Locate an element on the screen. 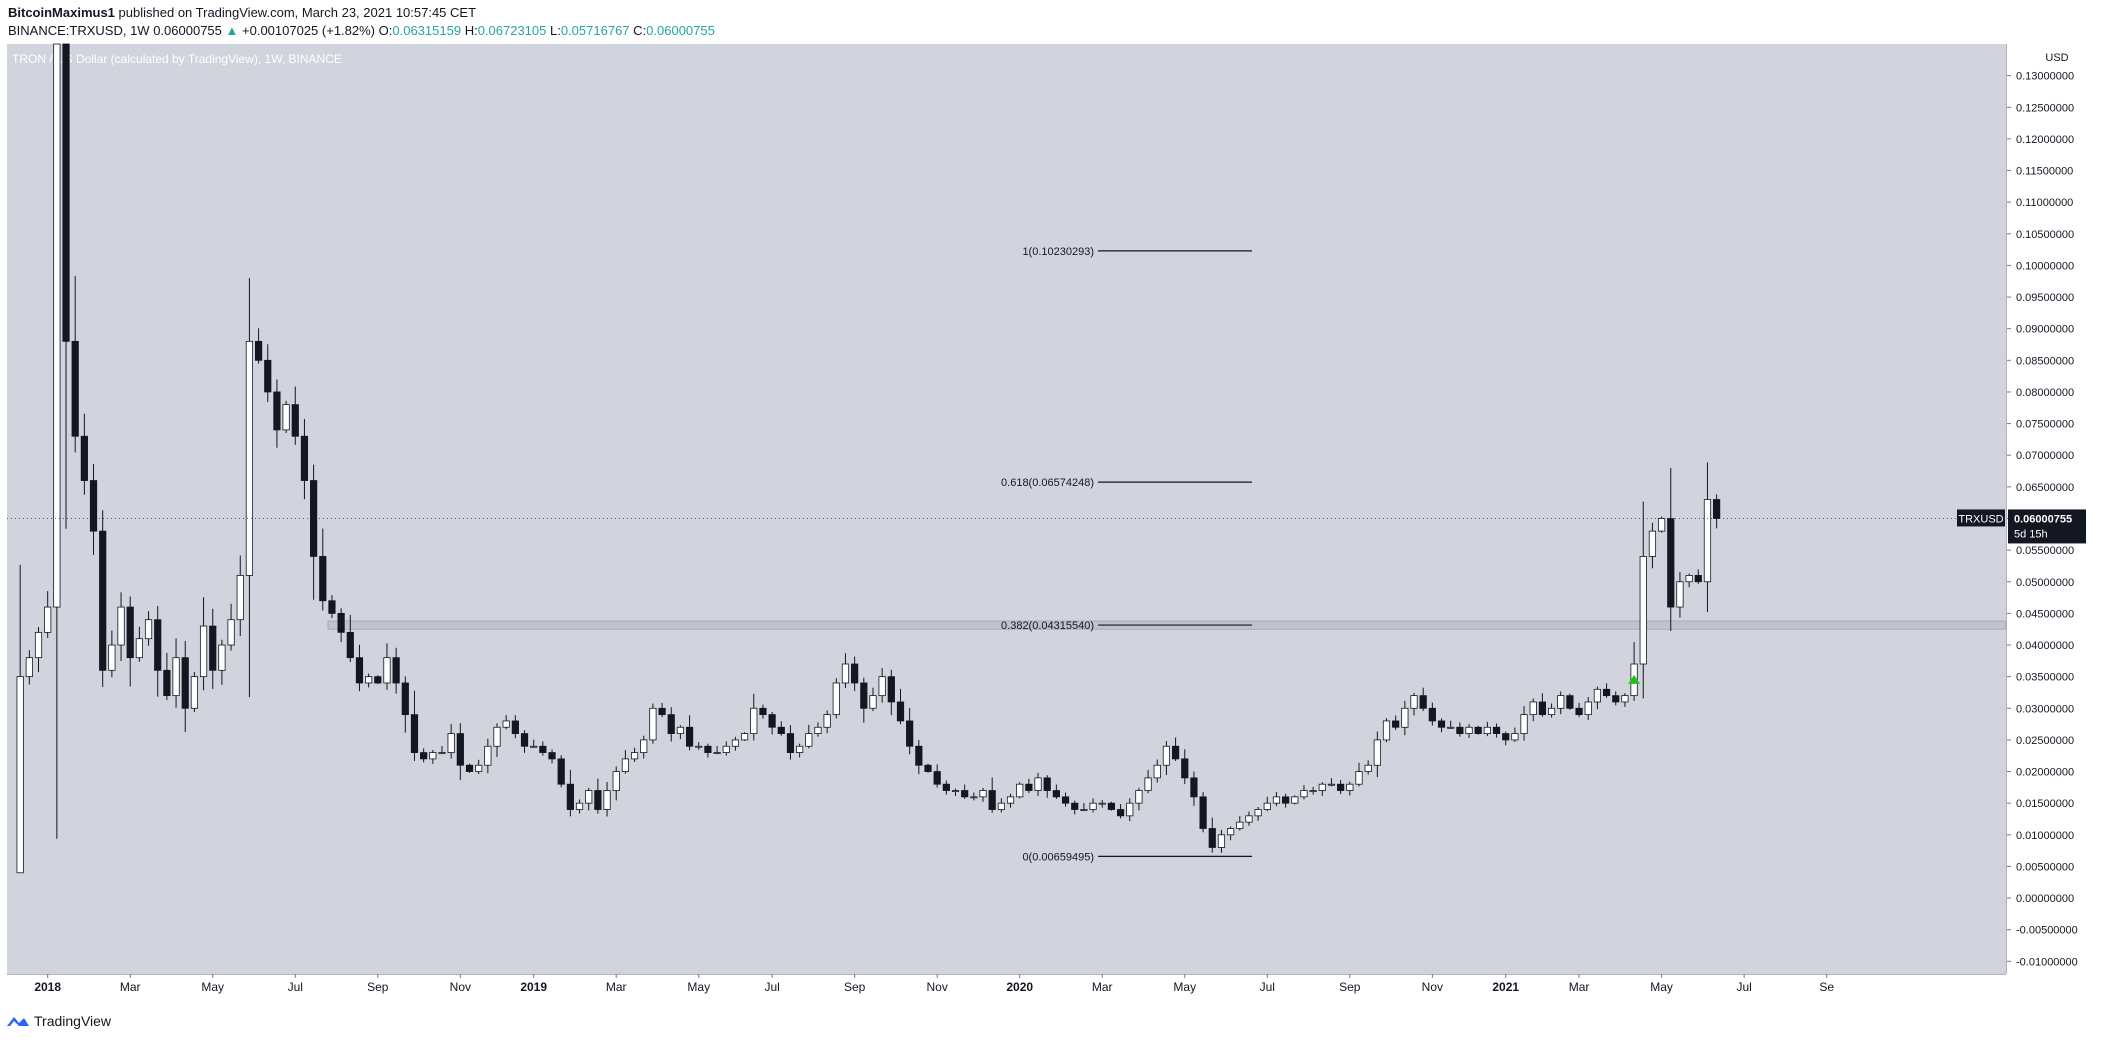  y-tick-label: 0.05000000 is located at coordinates (2045, 583).